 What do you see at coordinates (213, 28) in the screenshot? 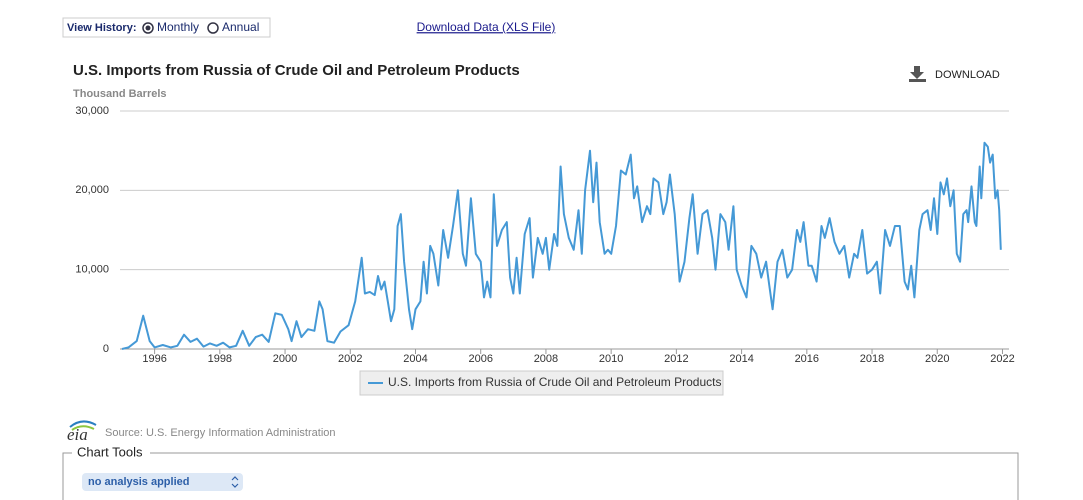
I see `radio-annual` at bounding box center [213, 28].